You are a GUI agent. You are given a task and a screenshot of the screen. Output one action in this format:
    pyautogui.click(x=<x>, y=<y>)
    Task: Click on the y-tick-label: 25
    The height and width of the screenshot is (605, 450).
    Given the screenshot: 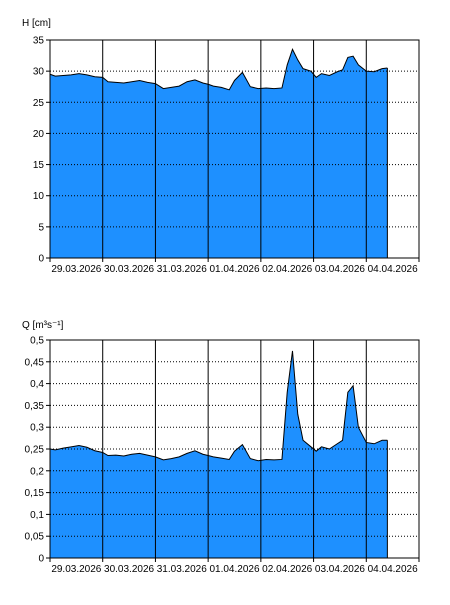 What is the action you would take?
    pyautogui.click(x=39, y=103)
    